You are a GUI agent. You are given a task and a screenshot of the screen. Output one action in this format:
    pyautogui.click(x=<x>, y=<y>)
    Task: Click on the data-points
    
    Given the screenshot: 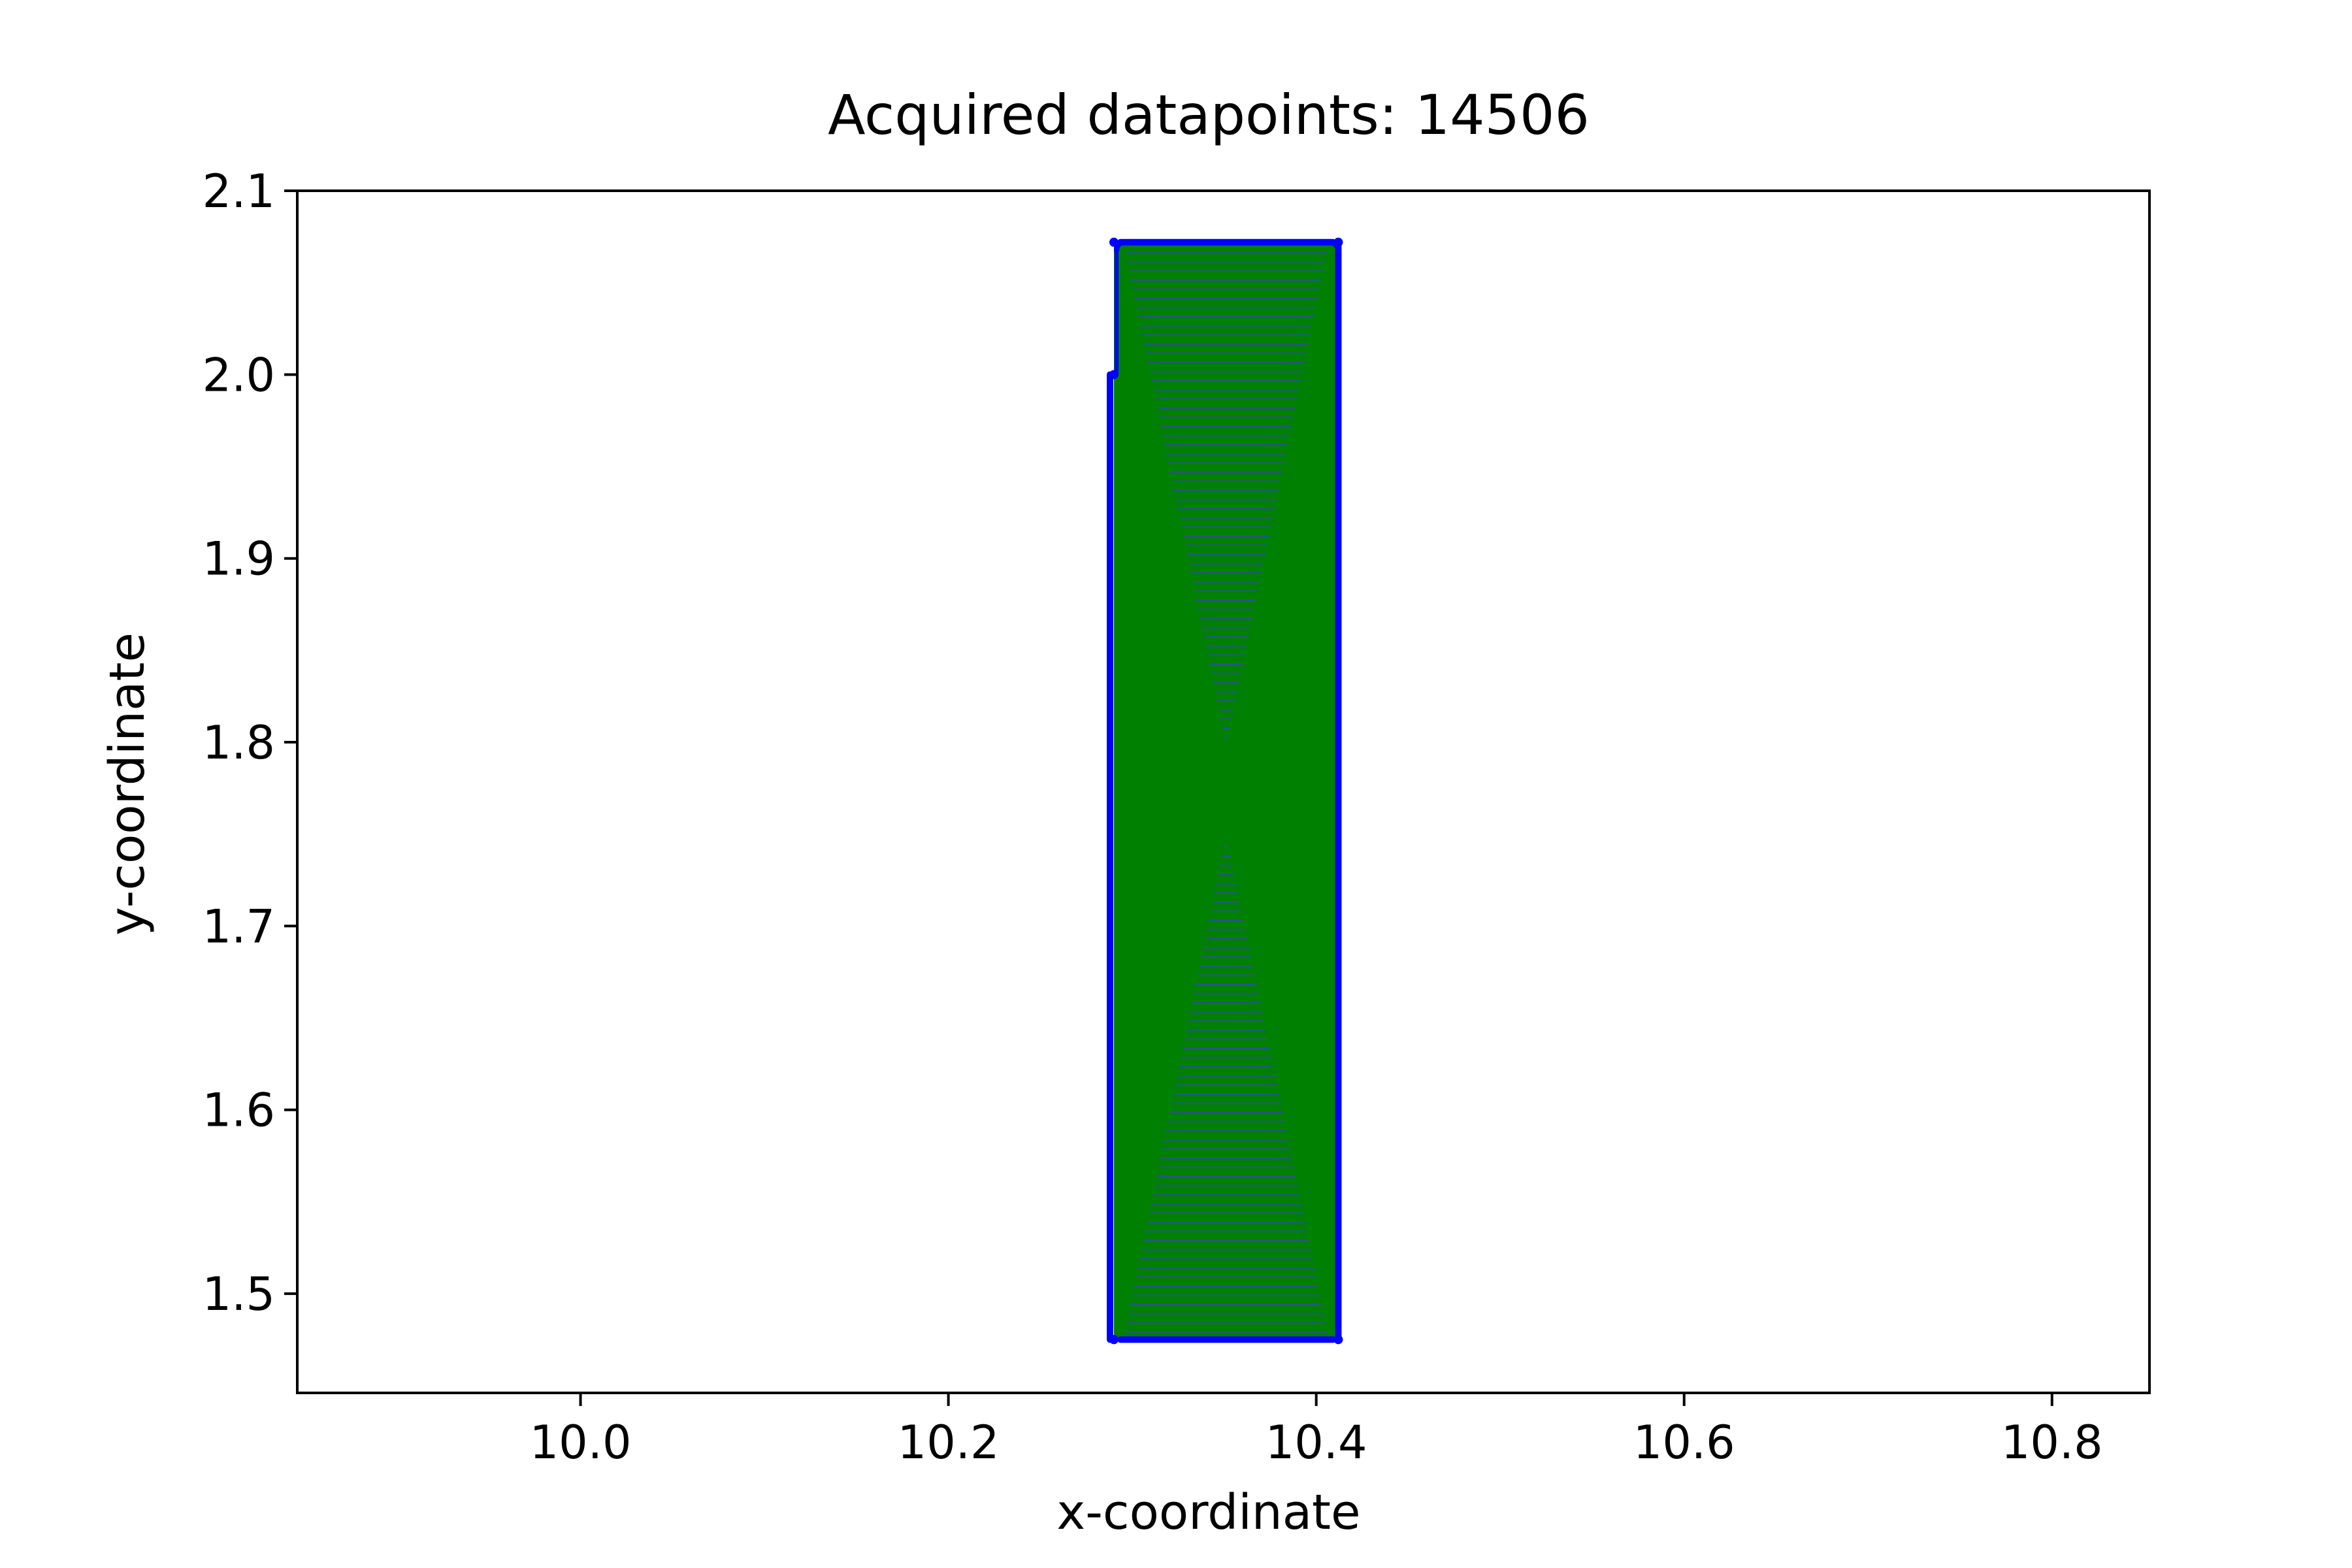 What is the action you would take?
    pyautogui.click(x=1226, y=791)
    